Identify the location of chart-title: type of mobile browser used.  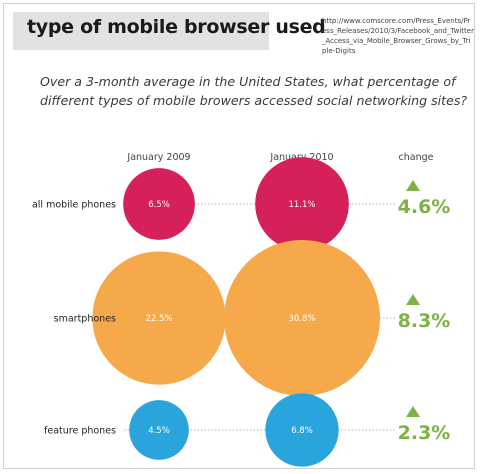
(176, 27).